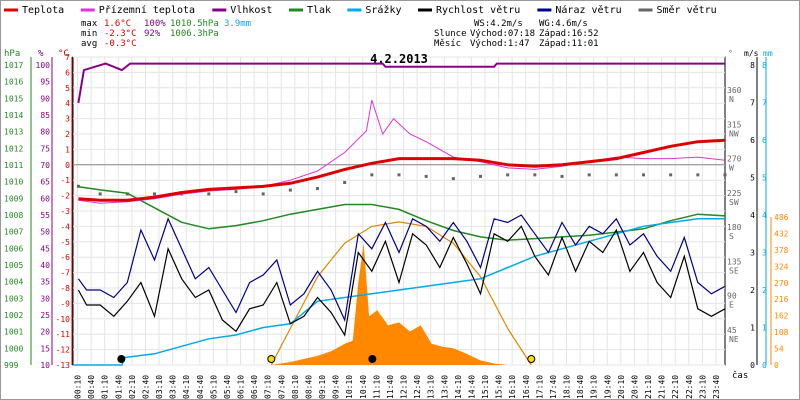 The height and width of the screenshot is (400, 800). I want to click on tick-x-41: 20:40, so click(634, 387).